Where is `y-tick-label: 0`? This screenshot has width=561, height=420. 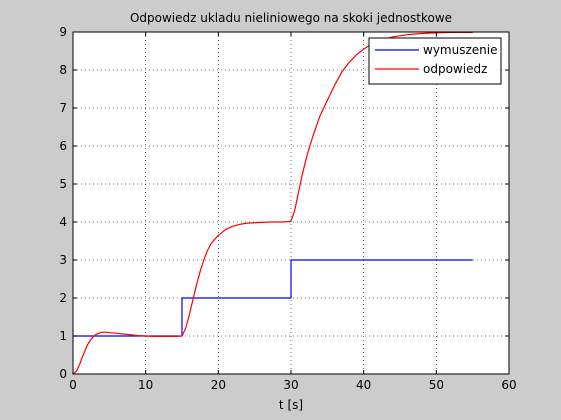
y-tick-label: 0 is located at coordinates (63, 374).